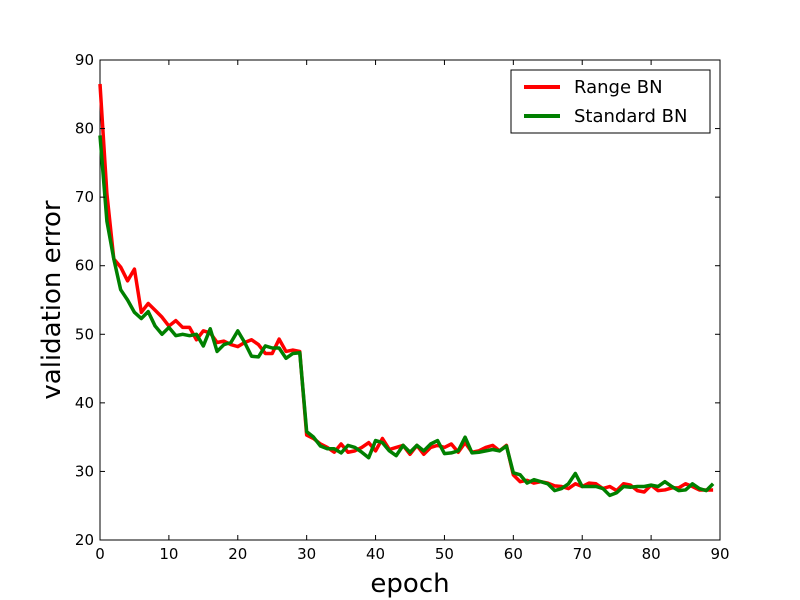 The image size is (800, 600). Describe the element at coordinates (84, 540) in the screenshot. I see `y-tick-label: 20` at that location.